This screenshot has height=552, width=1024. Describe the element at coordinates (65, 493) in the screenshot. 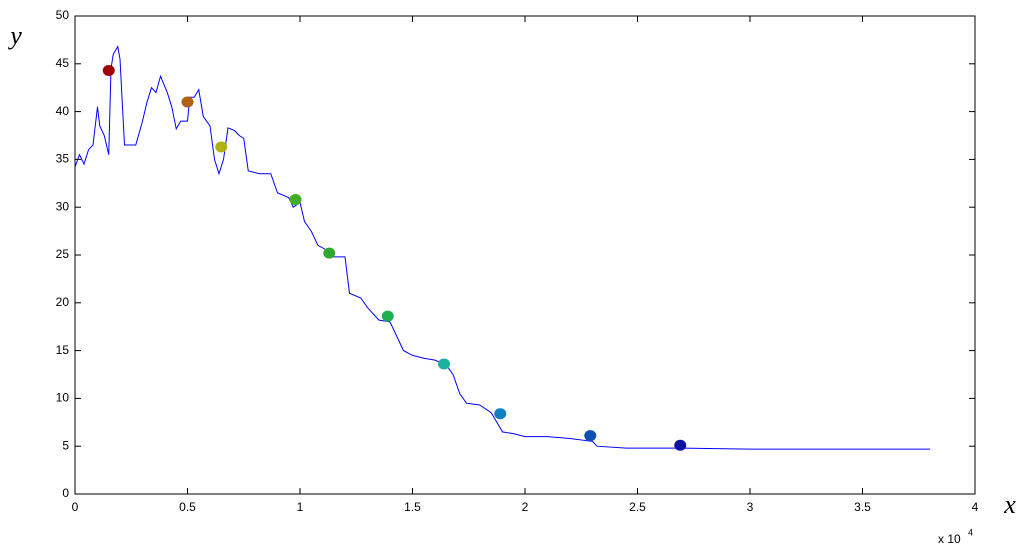

I see `y-tick-label: 0` at that location.